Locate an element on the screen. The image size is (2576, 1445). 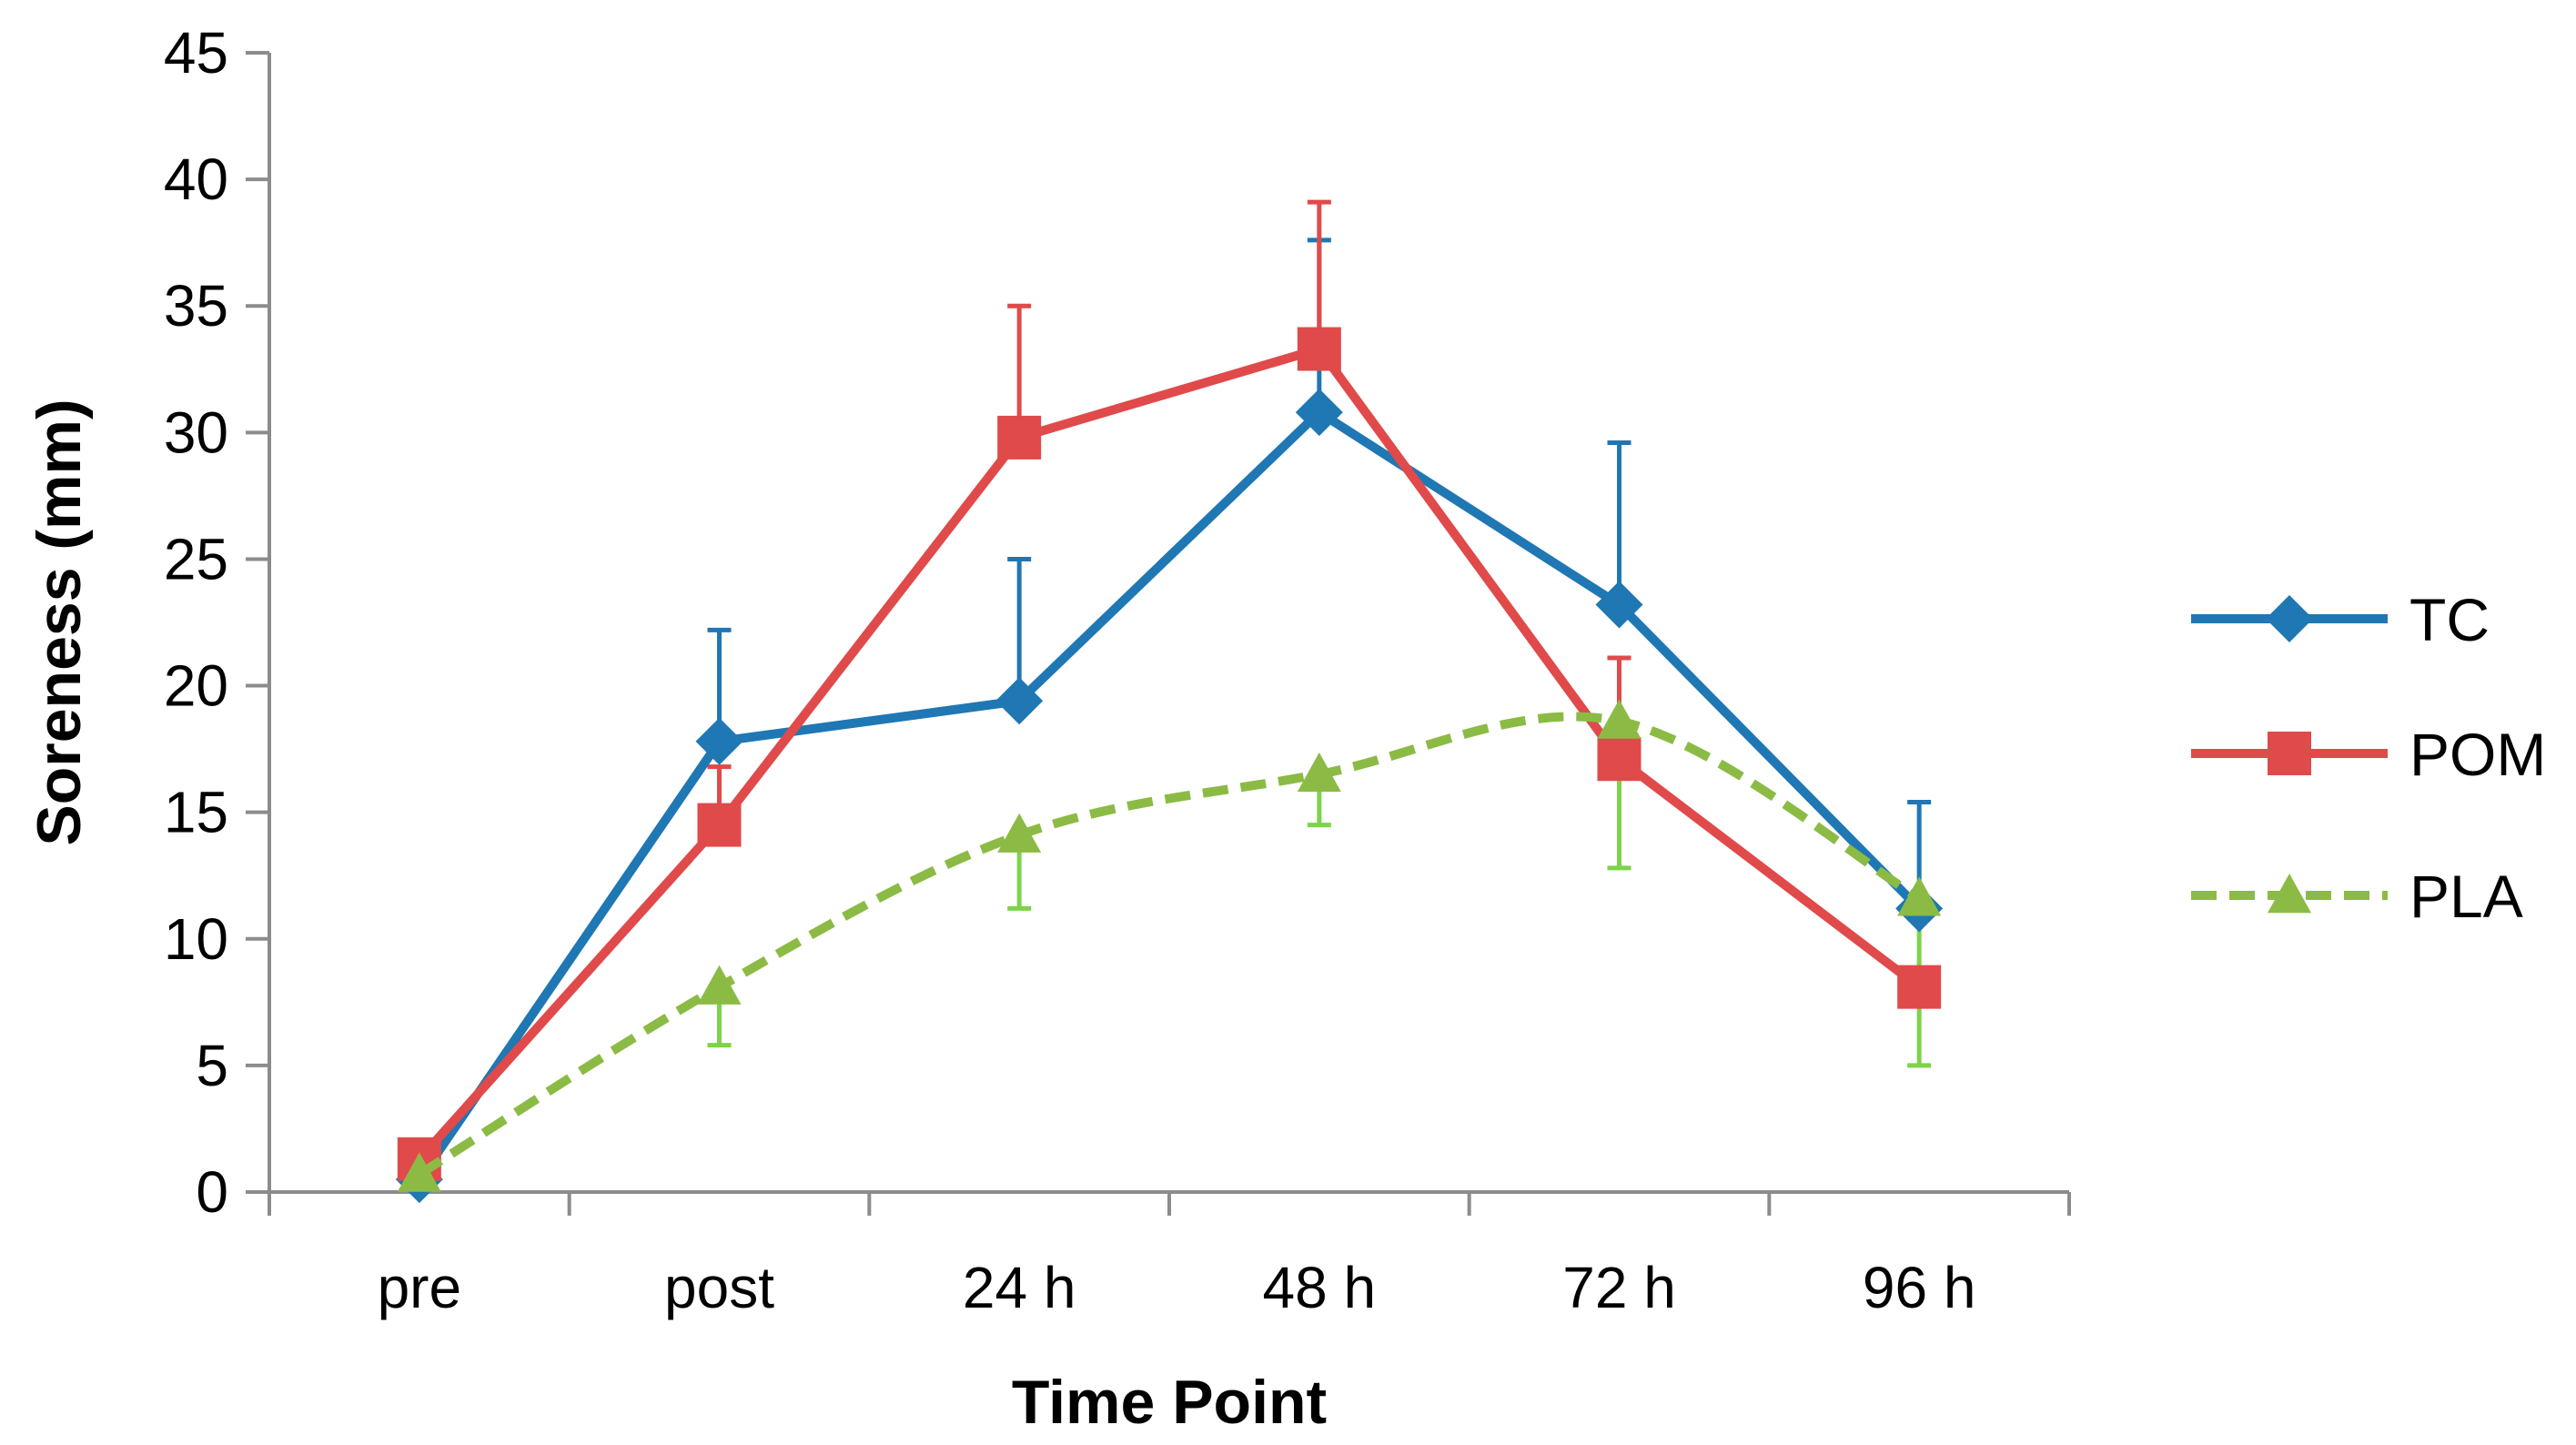
y-tick-label: 30 is located at coordinates (196, 432).